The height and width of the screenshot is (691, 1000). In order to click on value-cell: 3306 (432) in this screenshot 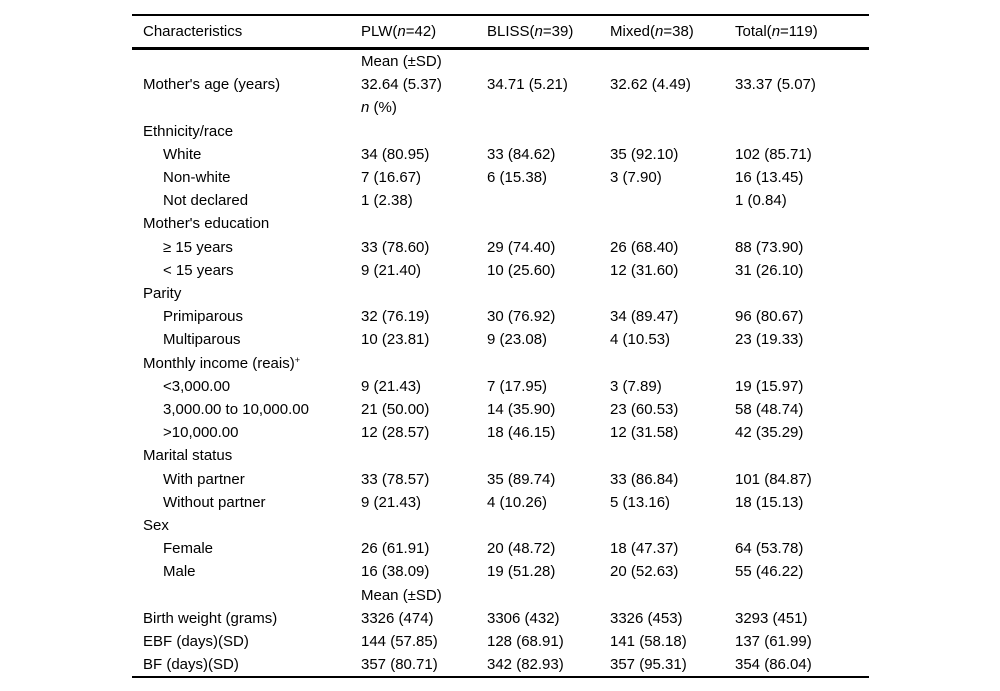, I will do `click(523, 618)`.